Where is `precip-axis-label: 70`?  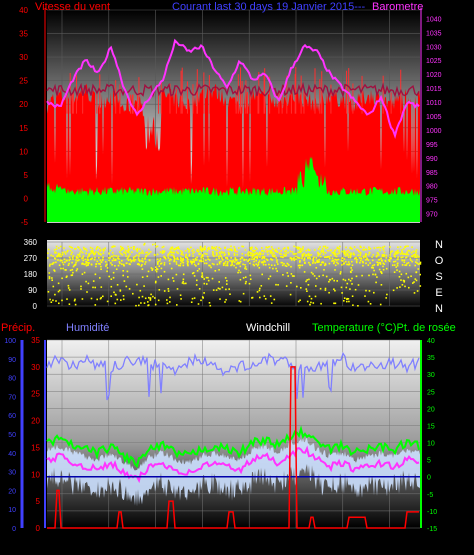 precip-axis-label: 70 is located at coordinates (12, 397).